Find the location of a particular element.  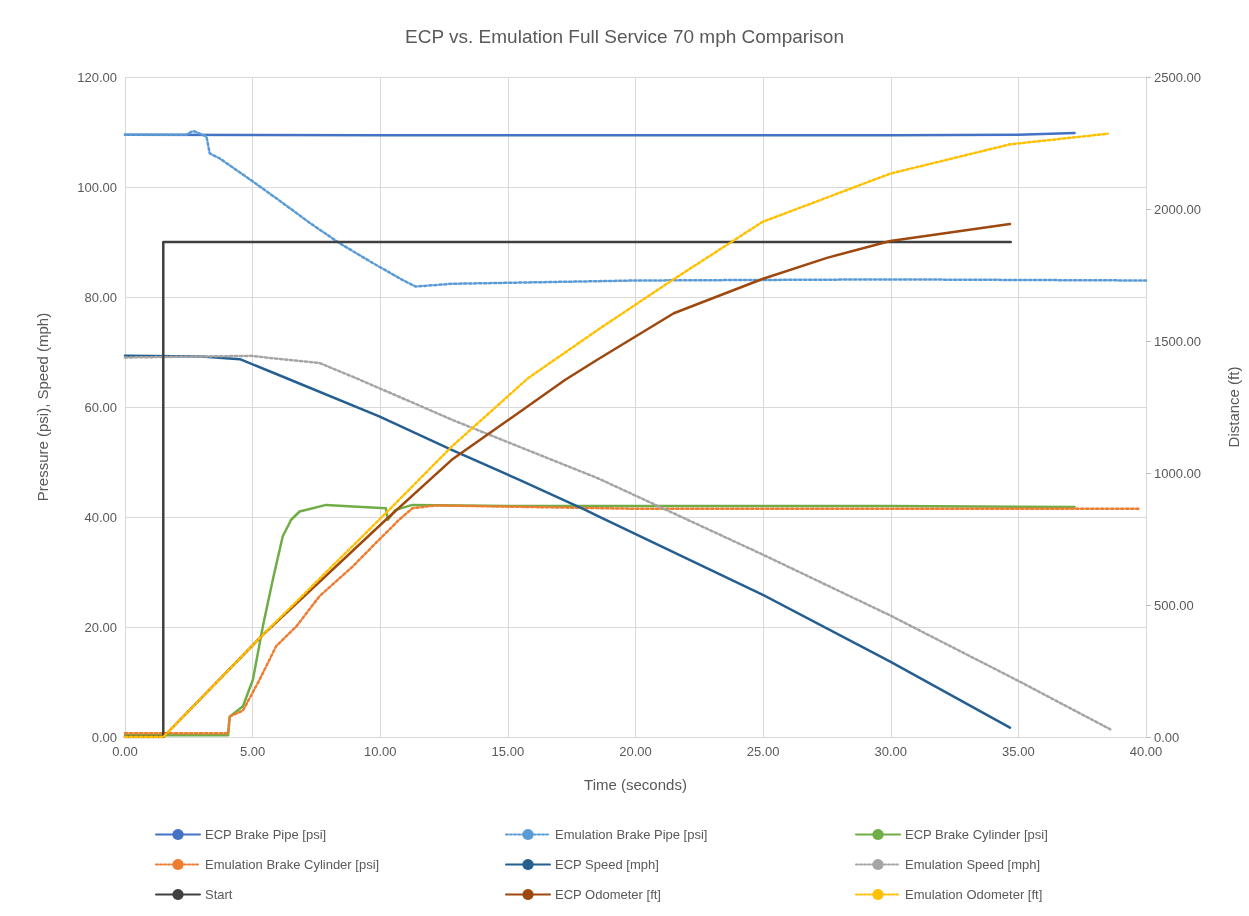

legend-label: Emulation Brake Pipe [psi] is located at coordinates (631, 834).